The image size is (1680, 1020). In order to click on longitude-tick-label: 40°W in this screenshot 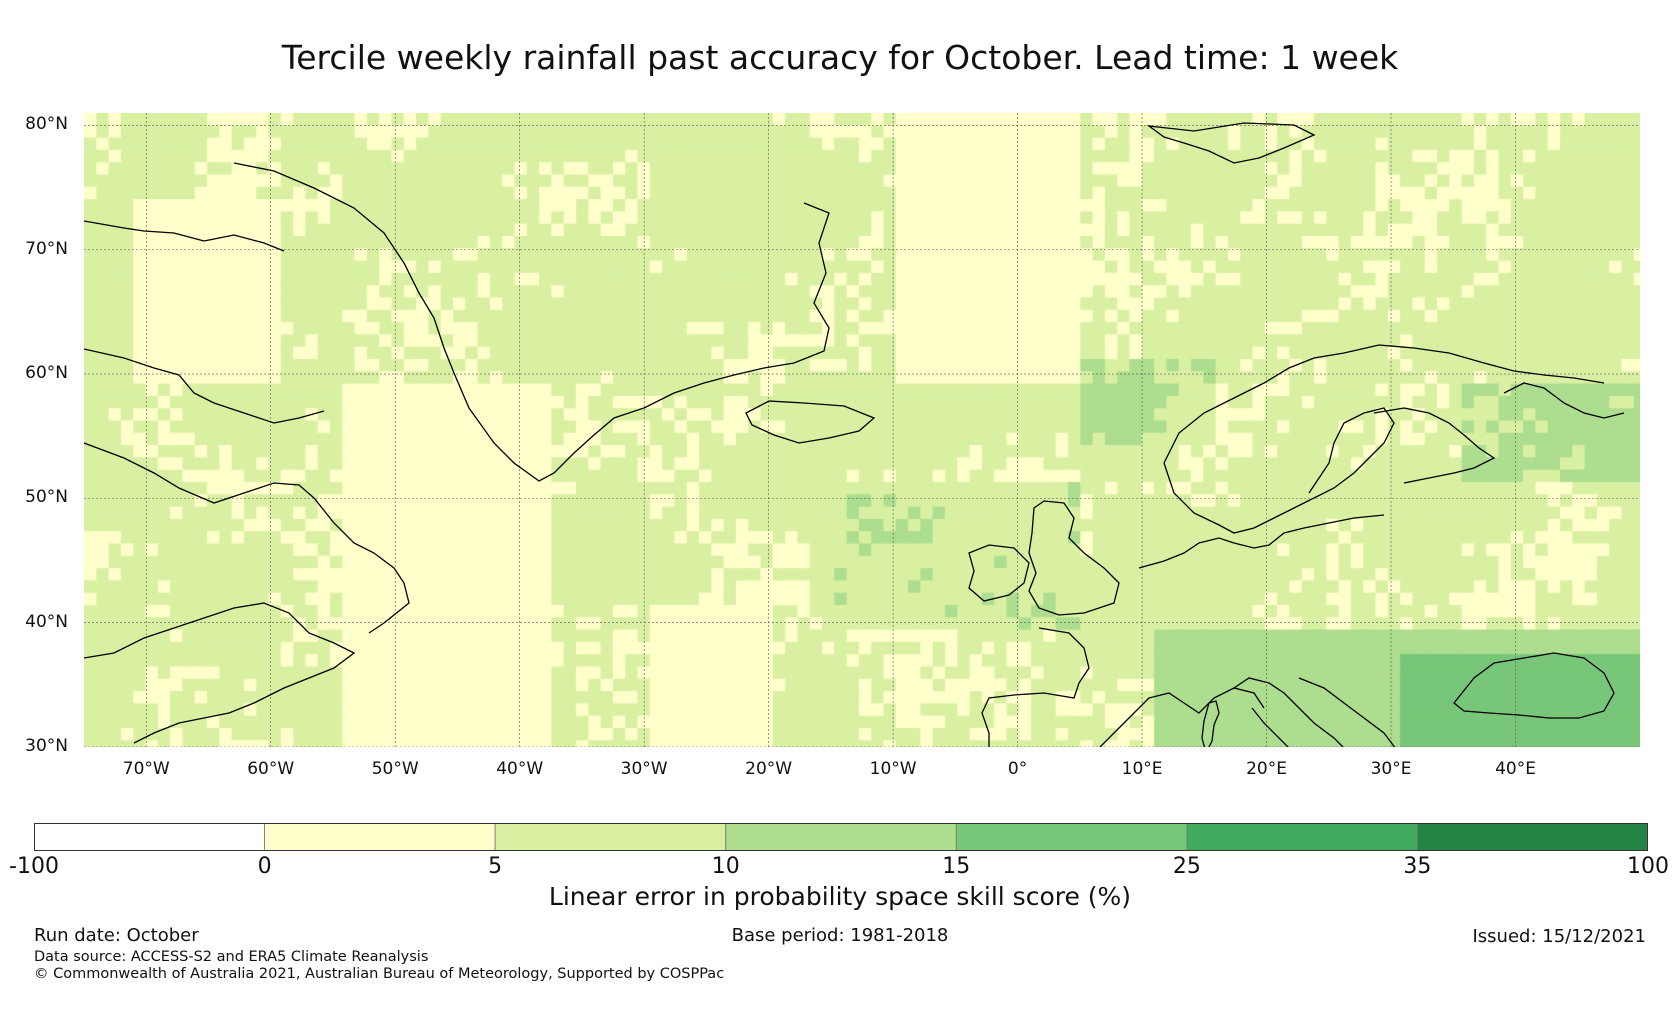, I will do `click(520, 769)`.